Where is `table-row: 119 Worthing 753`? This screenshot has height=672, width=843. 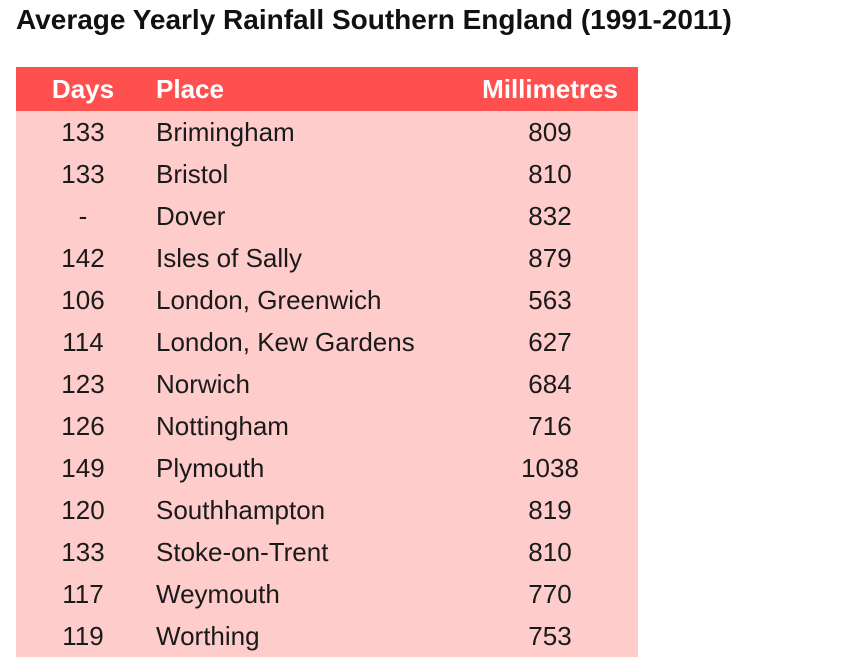
table-row: 119 Worthing 753 is located at coordinates (327, 636).